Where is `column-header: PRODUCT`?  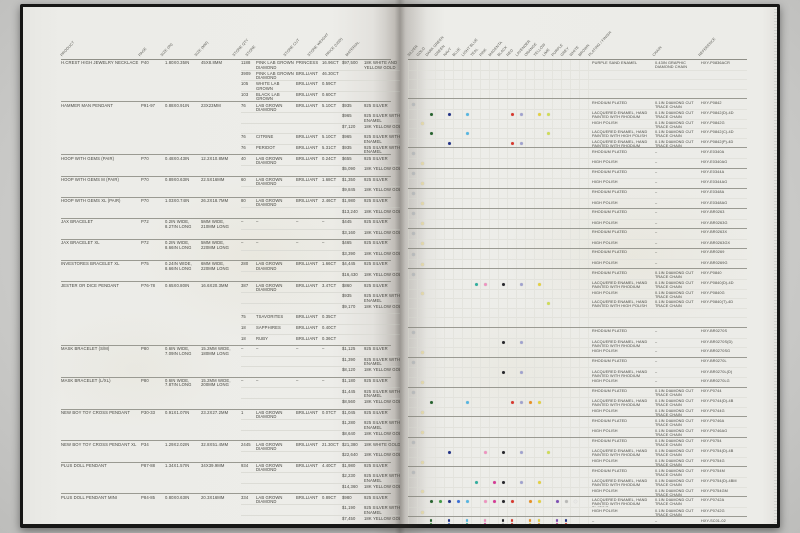
column-header: PRODUCT is located at coordinates (67, 48).